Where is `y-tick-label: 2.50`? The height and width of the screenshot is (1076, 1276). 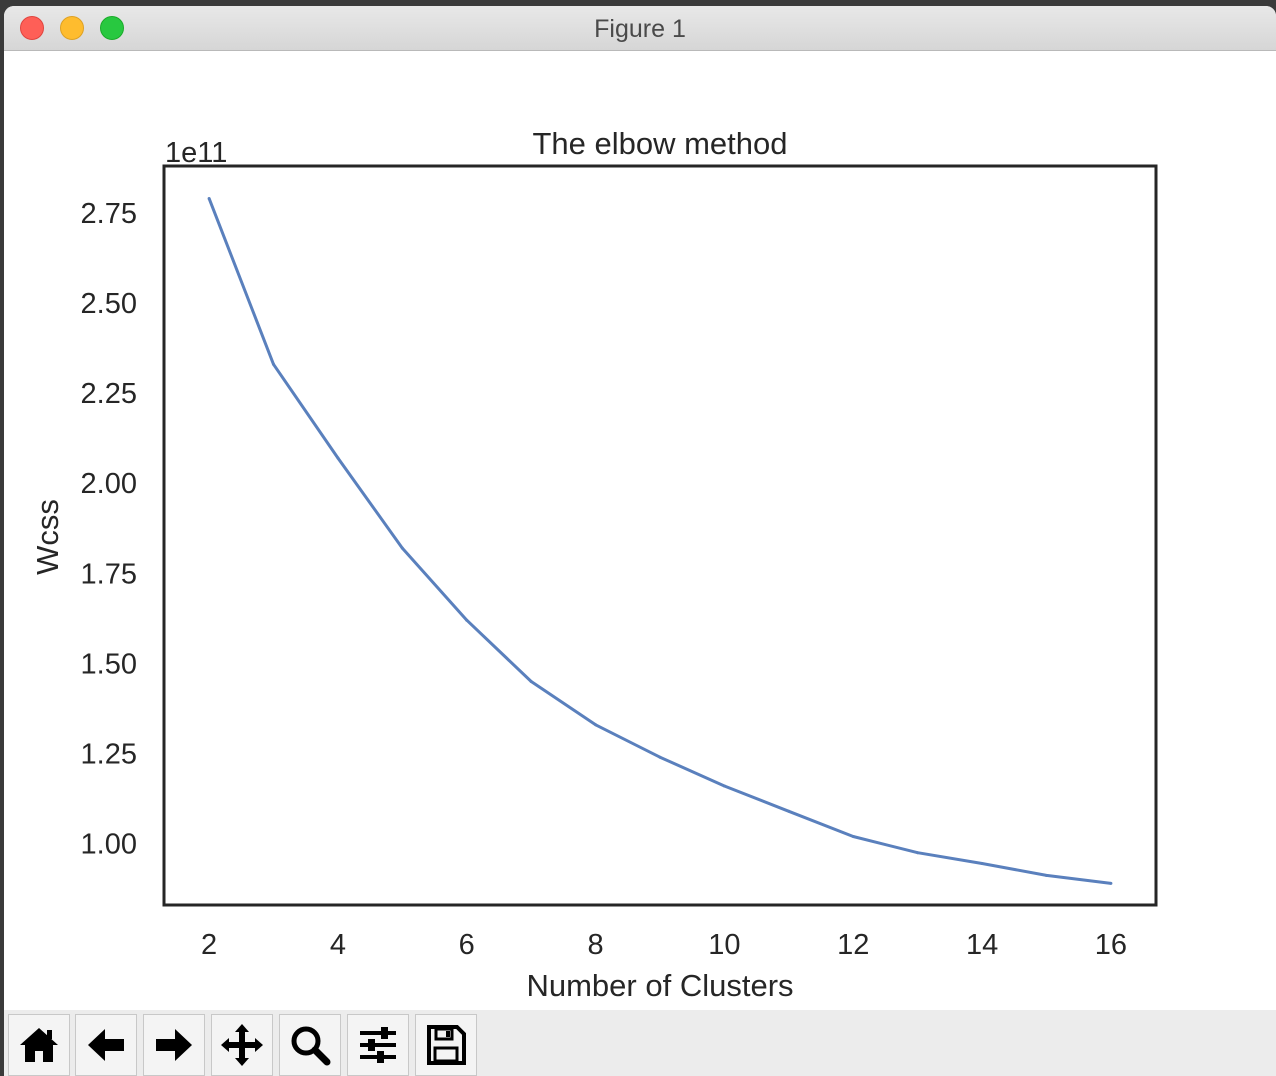 y-tick-label: 2.50 is located at coordinates (109, 304).